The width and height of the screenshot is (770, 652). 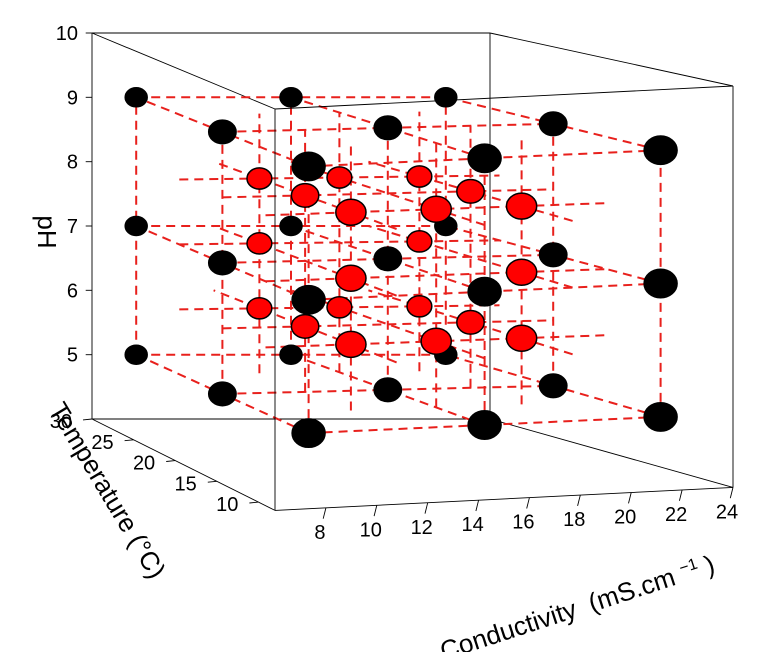 What do you see at coordinates (72, 291) in the screenshot?
I see `z-tick-label: 6` at bounding box center [72, 291].